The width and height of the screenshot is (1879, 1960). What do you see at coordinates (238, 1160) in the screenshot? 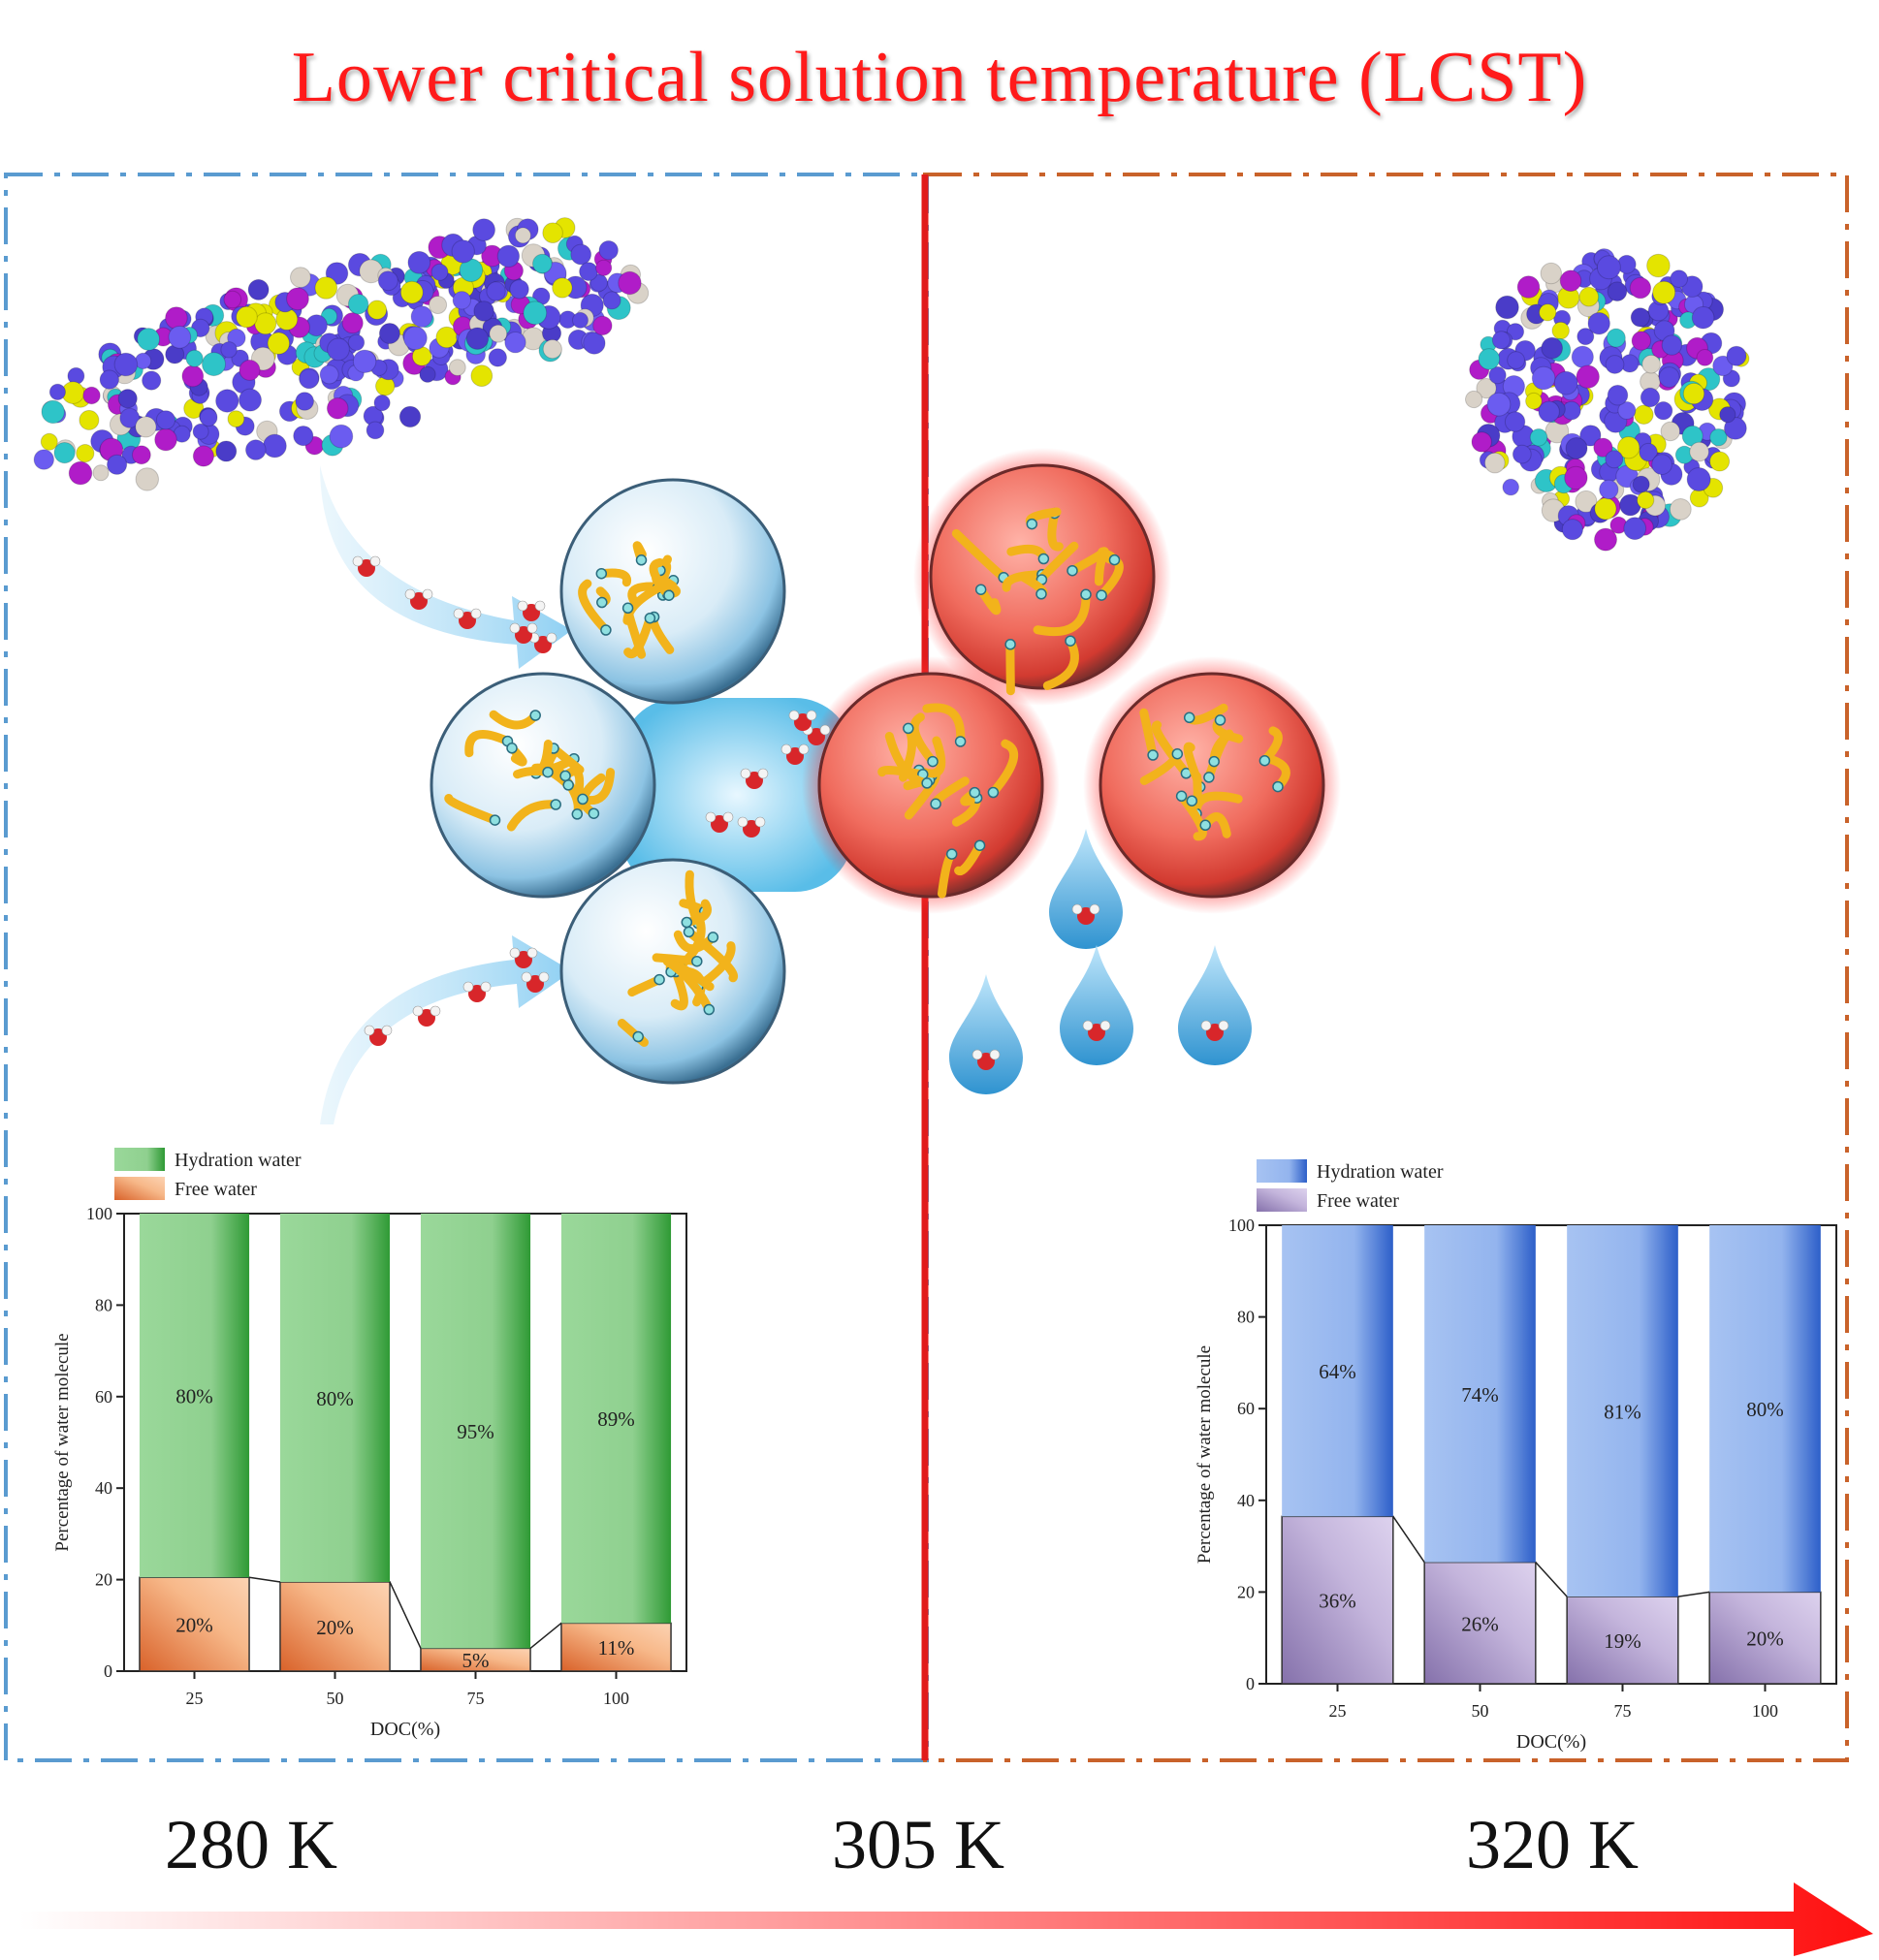
I see `legend-label-hydration: Hydration water` at bounding box center [238, 1160].